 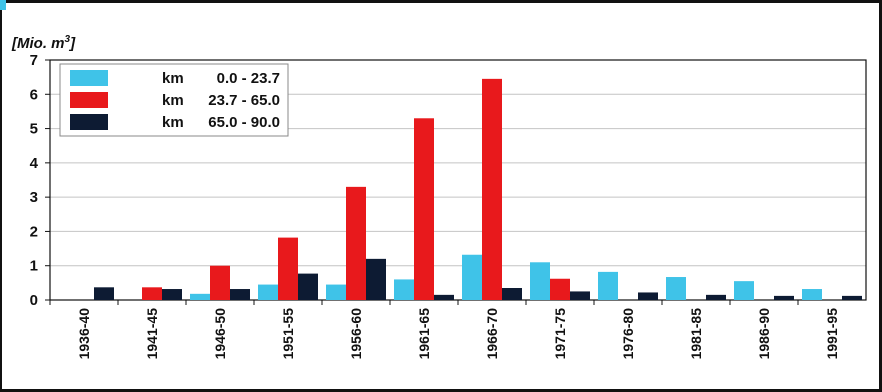 I want to click on legend-label: 0.0 - 23.7, so click(x=248, y=78).